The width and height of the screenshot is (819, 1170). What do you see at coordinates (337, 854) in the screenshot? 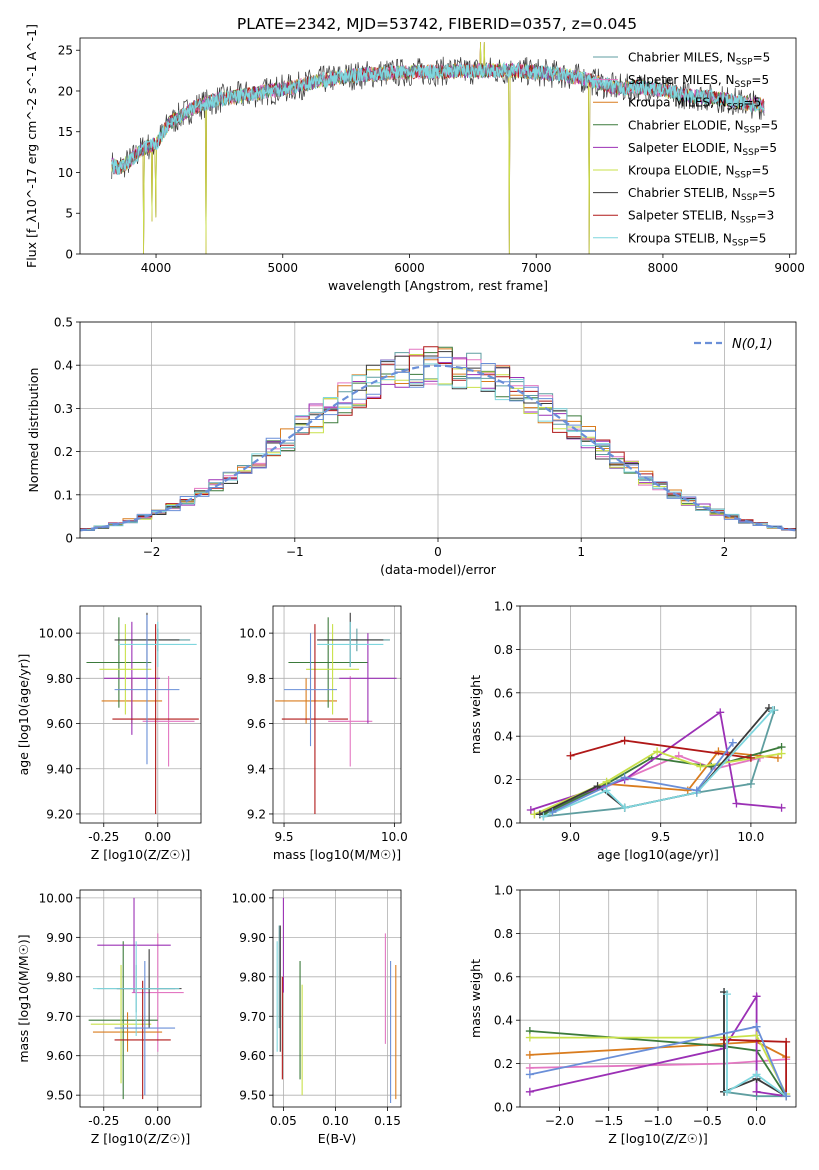
I see `x-axis-label: mass [log10(M/M☉)]` at bounding box center [337, 854].